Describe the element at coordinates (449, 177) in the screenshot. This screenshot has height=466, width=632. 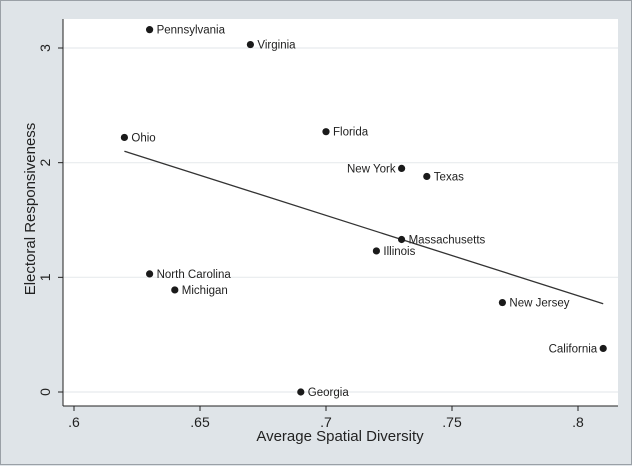
I see `point-label: Texas` at that location.